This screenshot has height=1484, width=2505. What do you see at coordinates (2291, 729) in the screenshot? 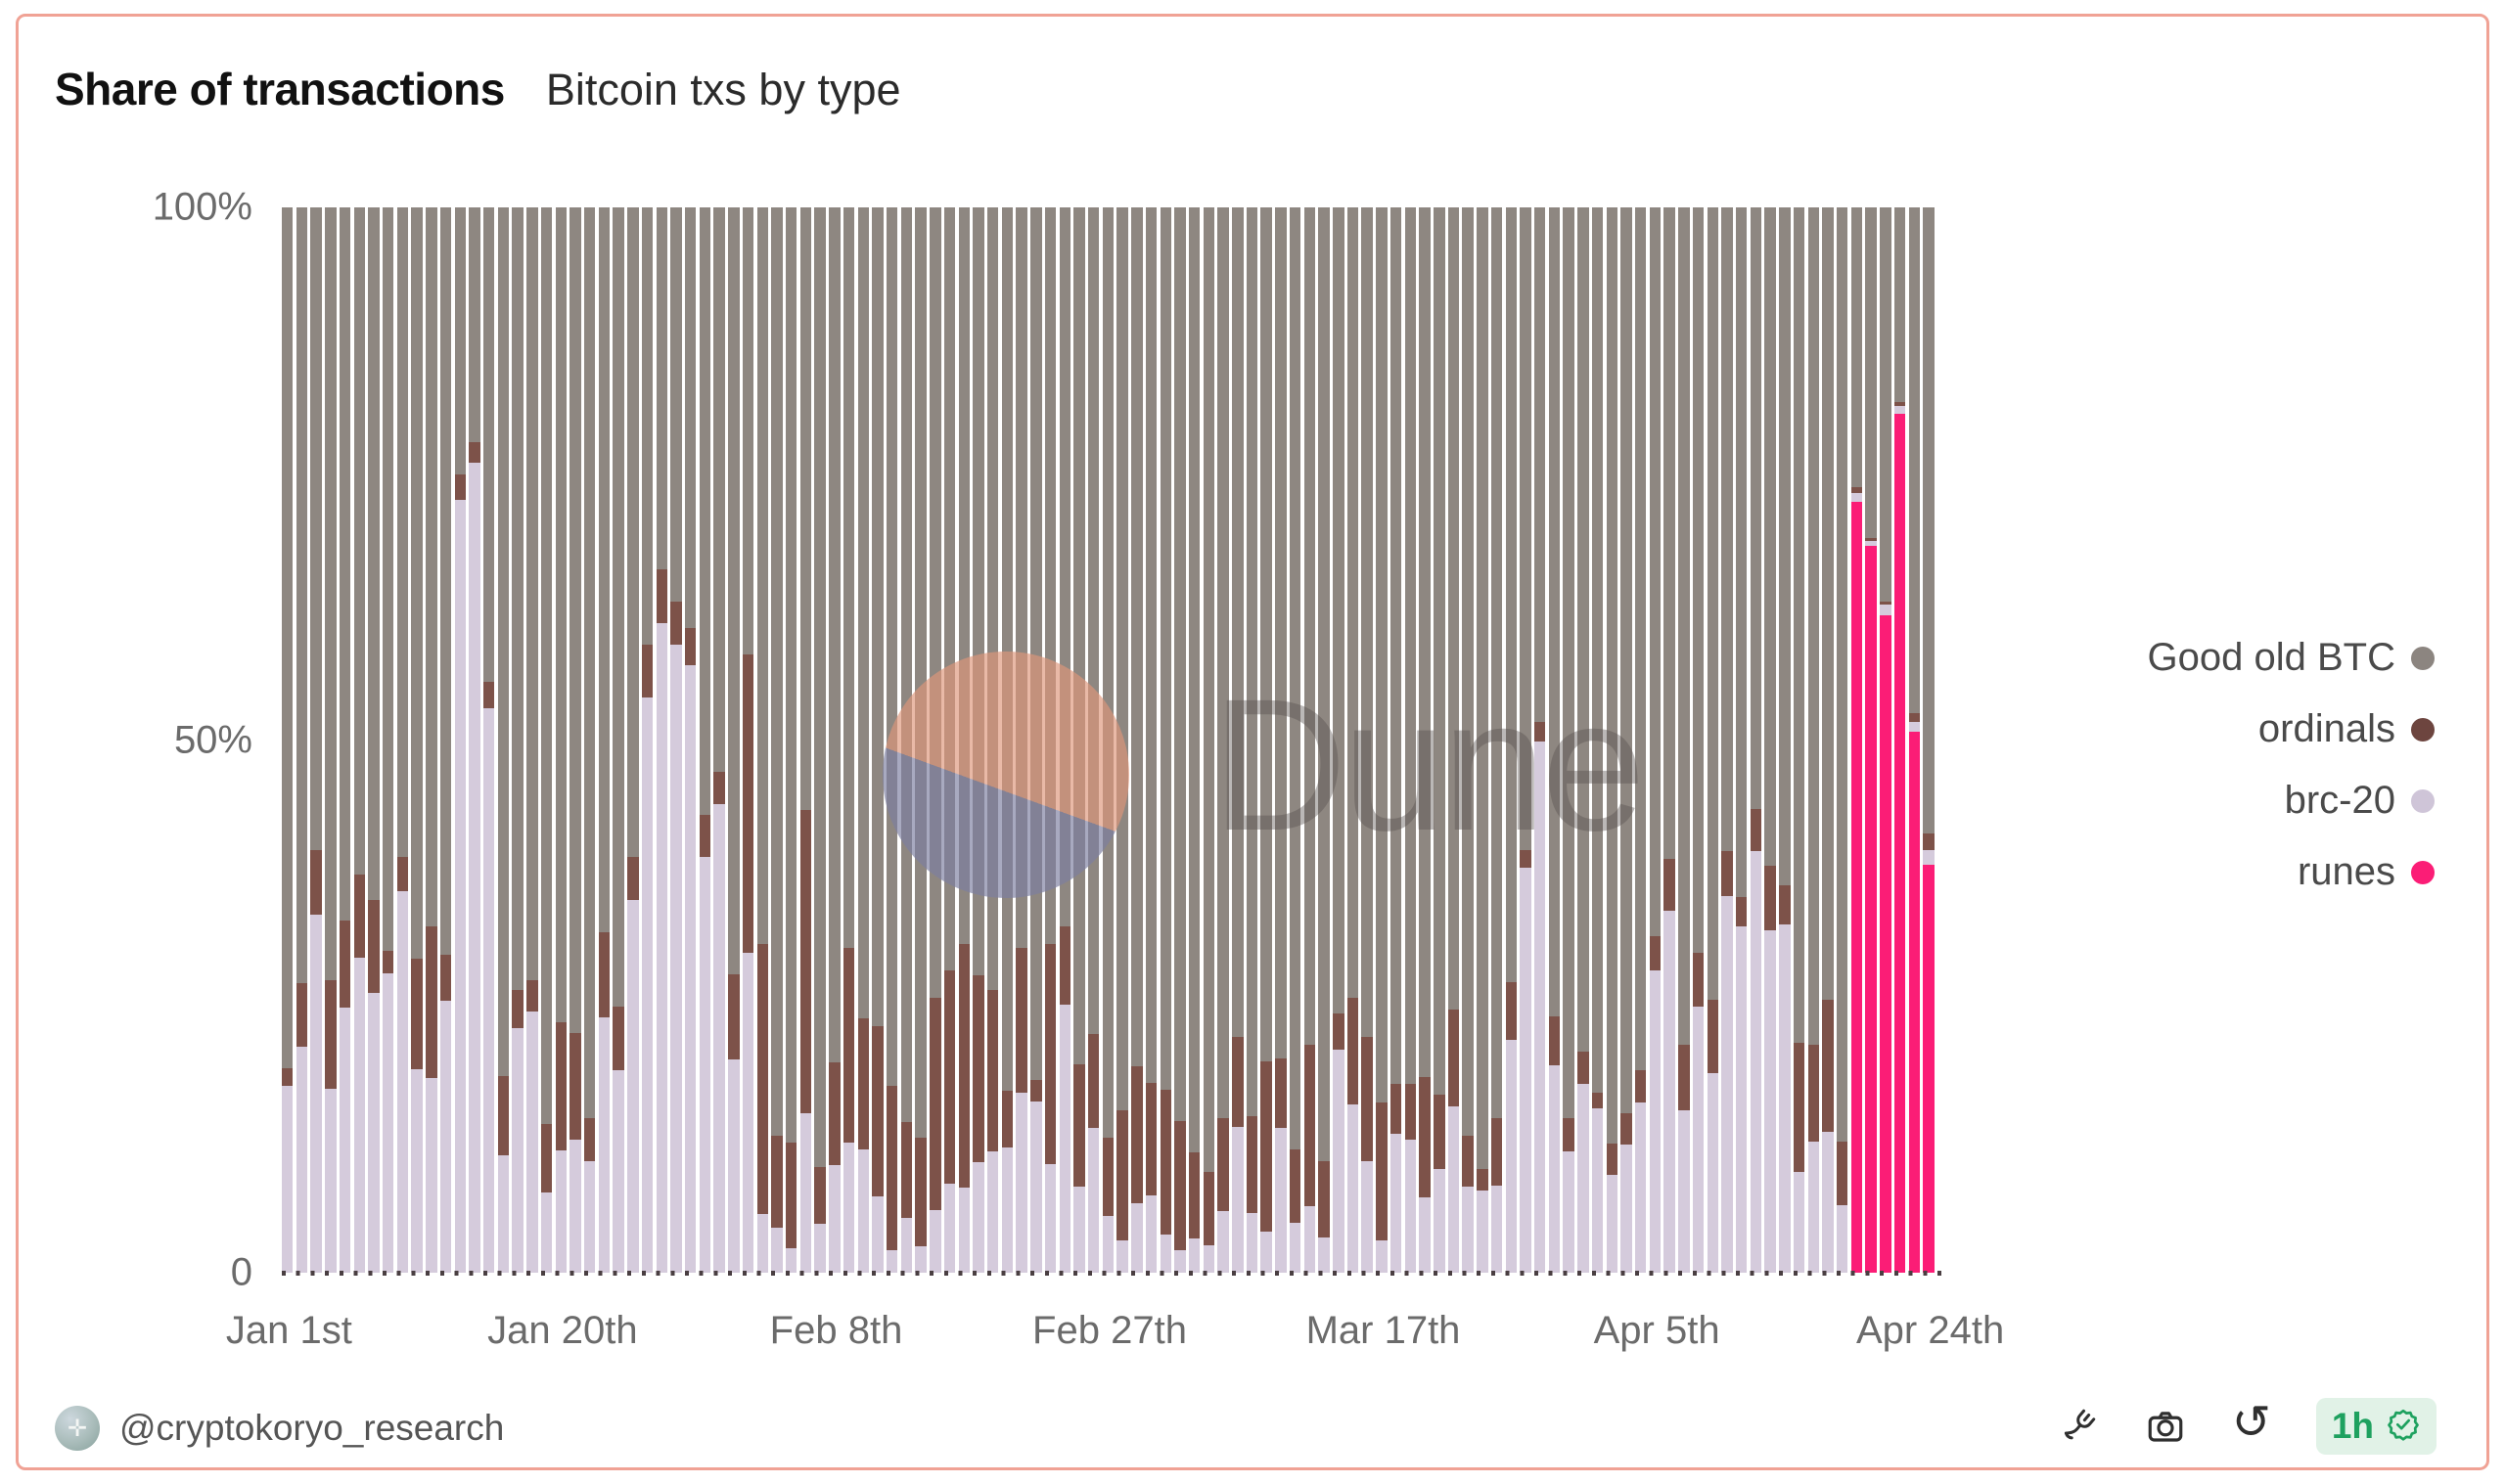
I see `legend-item-ordinals: ordinals` at bounding box center [2291, 729].